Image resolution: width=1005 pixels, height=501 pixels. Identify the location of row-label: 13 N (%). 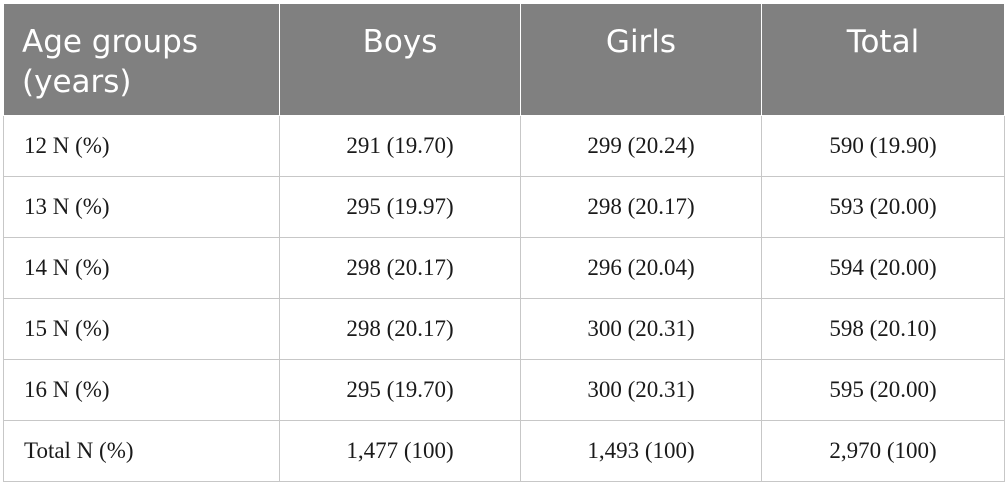
(141, 207).